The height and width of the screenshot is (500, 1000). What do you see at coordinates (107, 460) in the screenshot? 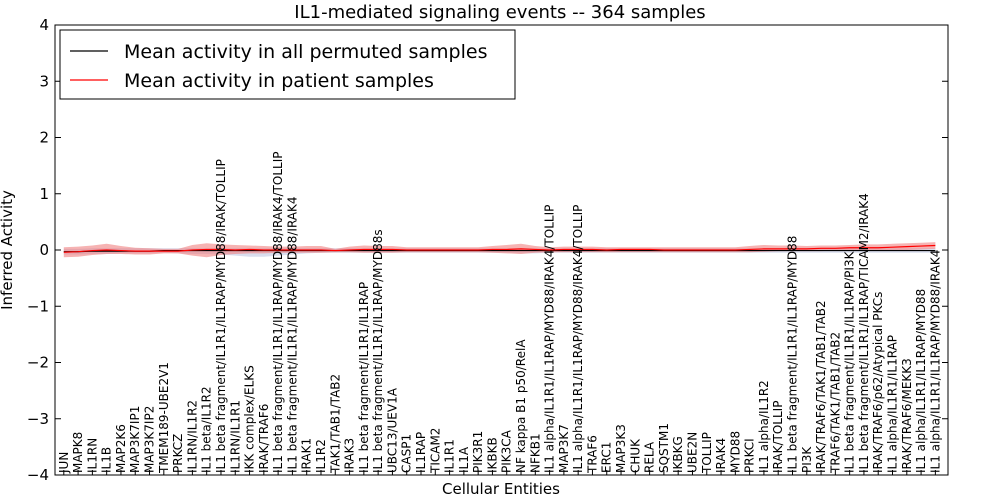
I see `x-tick-label: IL1B` at bounding box center [107, 460].